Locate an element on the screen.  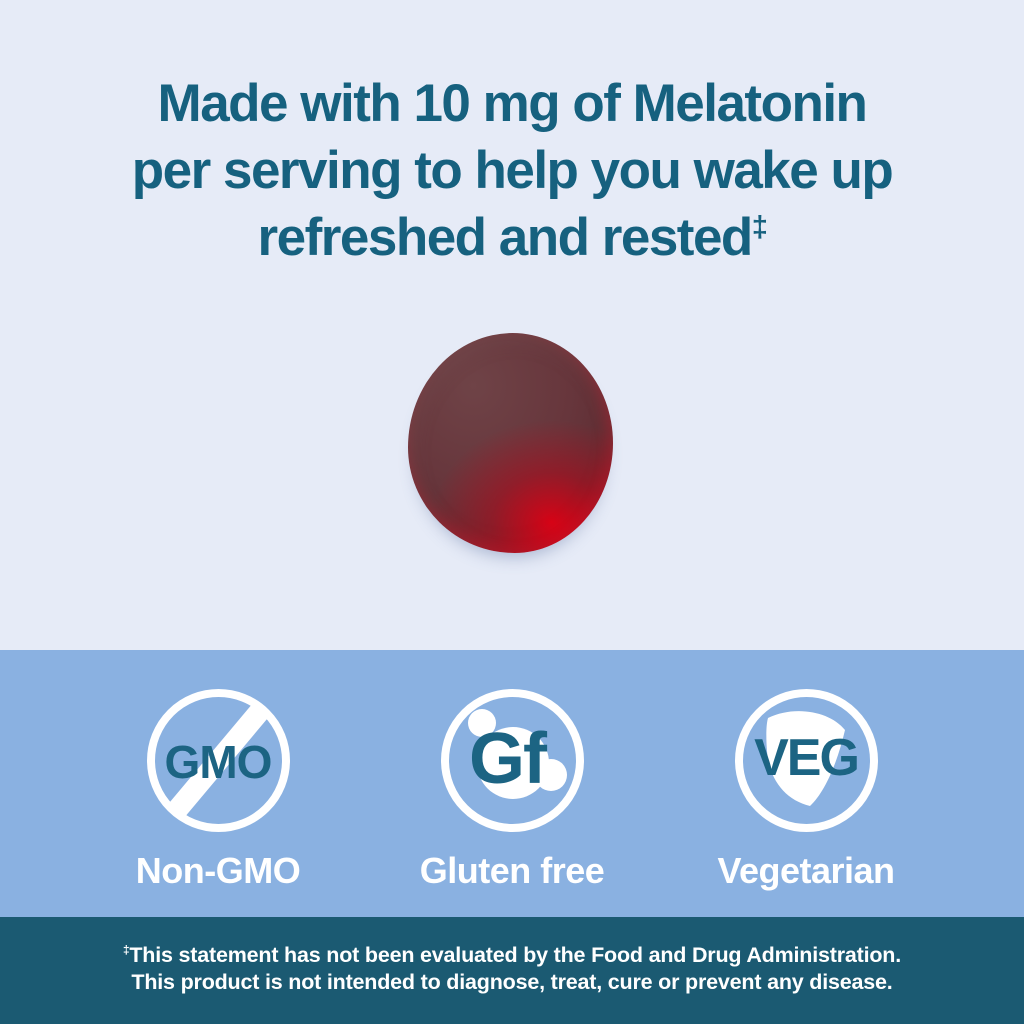
headline-line-3-text: refreshed and rested is located at coordinates (505, 237).